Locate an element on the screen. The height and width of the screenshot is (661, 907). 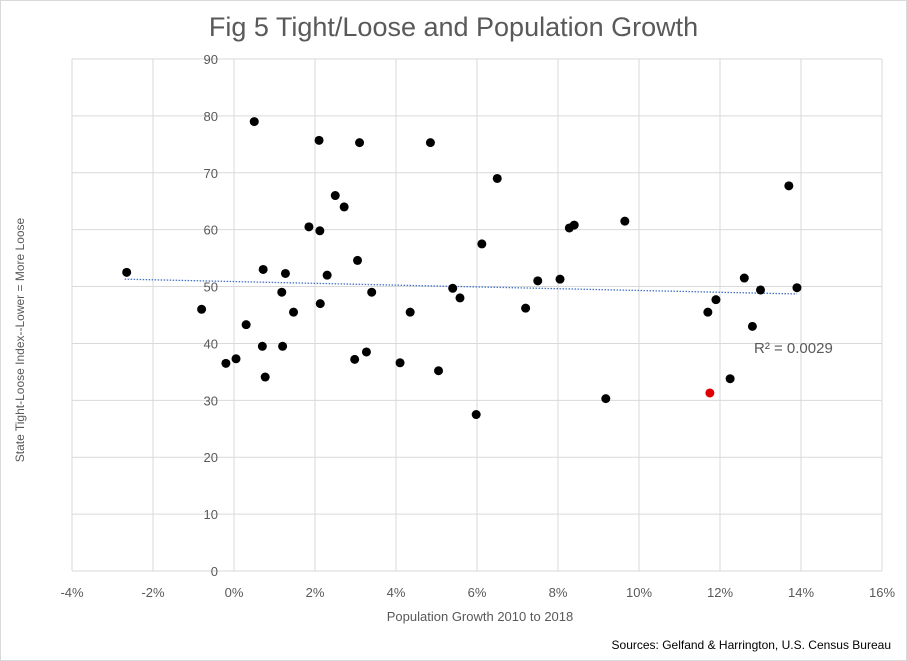
y-tick-label: 40 is located at coordinates (211, 343).